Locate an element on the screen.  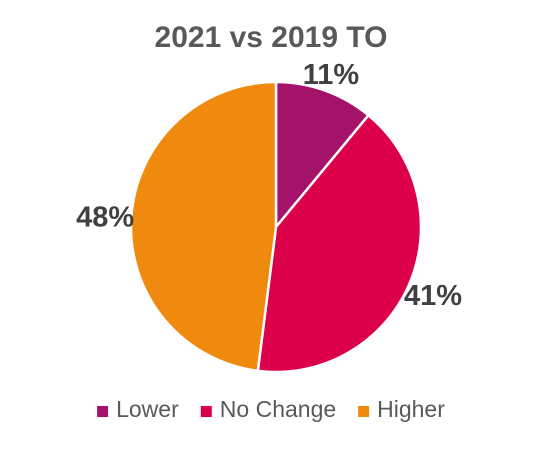
data-label-higher: 48% is located at coordinates (105, 217).